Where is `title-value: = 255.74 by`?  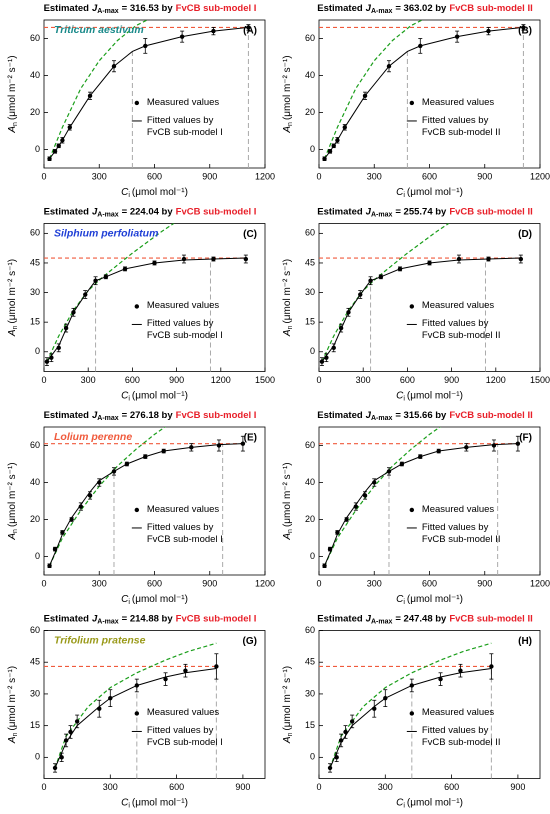
title-value: = 255.74 by is located at coordinates (421, 211).